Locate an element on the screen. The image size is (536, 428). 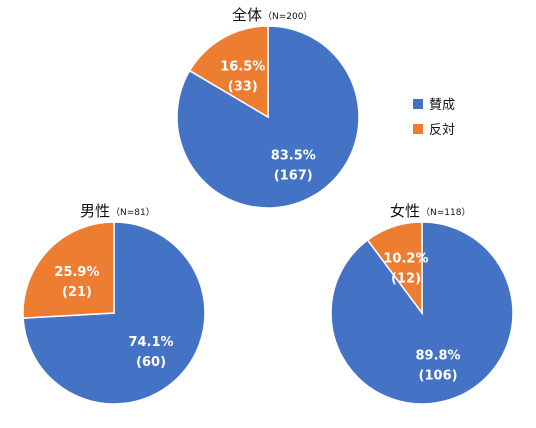
pie-subtitle-1: （N=81） is located at coordinates (133, 212).